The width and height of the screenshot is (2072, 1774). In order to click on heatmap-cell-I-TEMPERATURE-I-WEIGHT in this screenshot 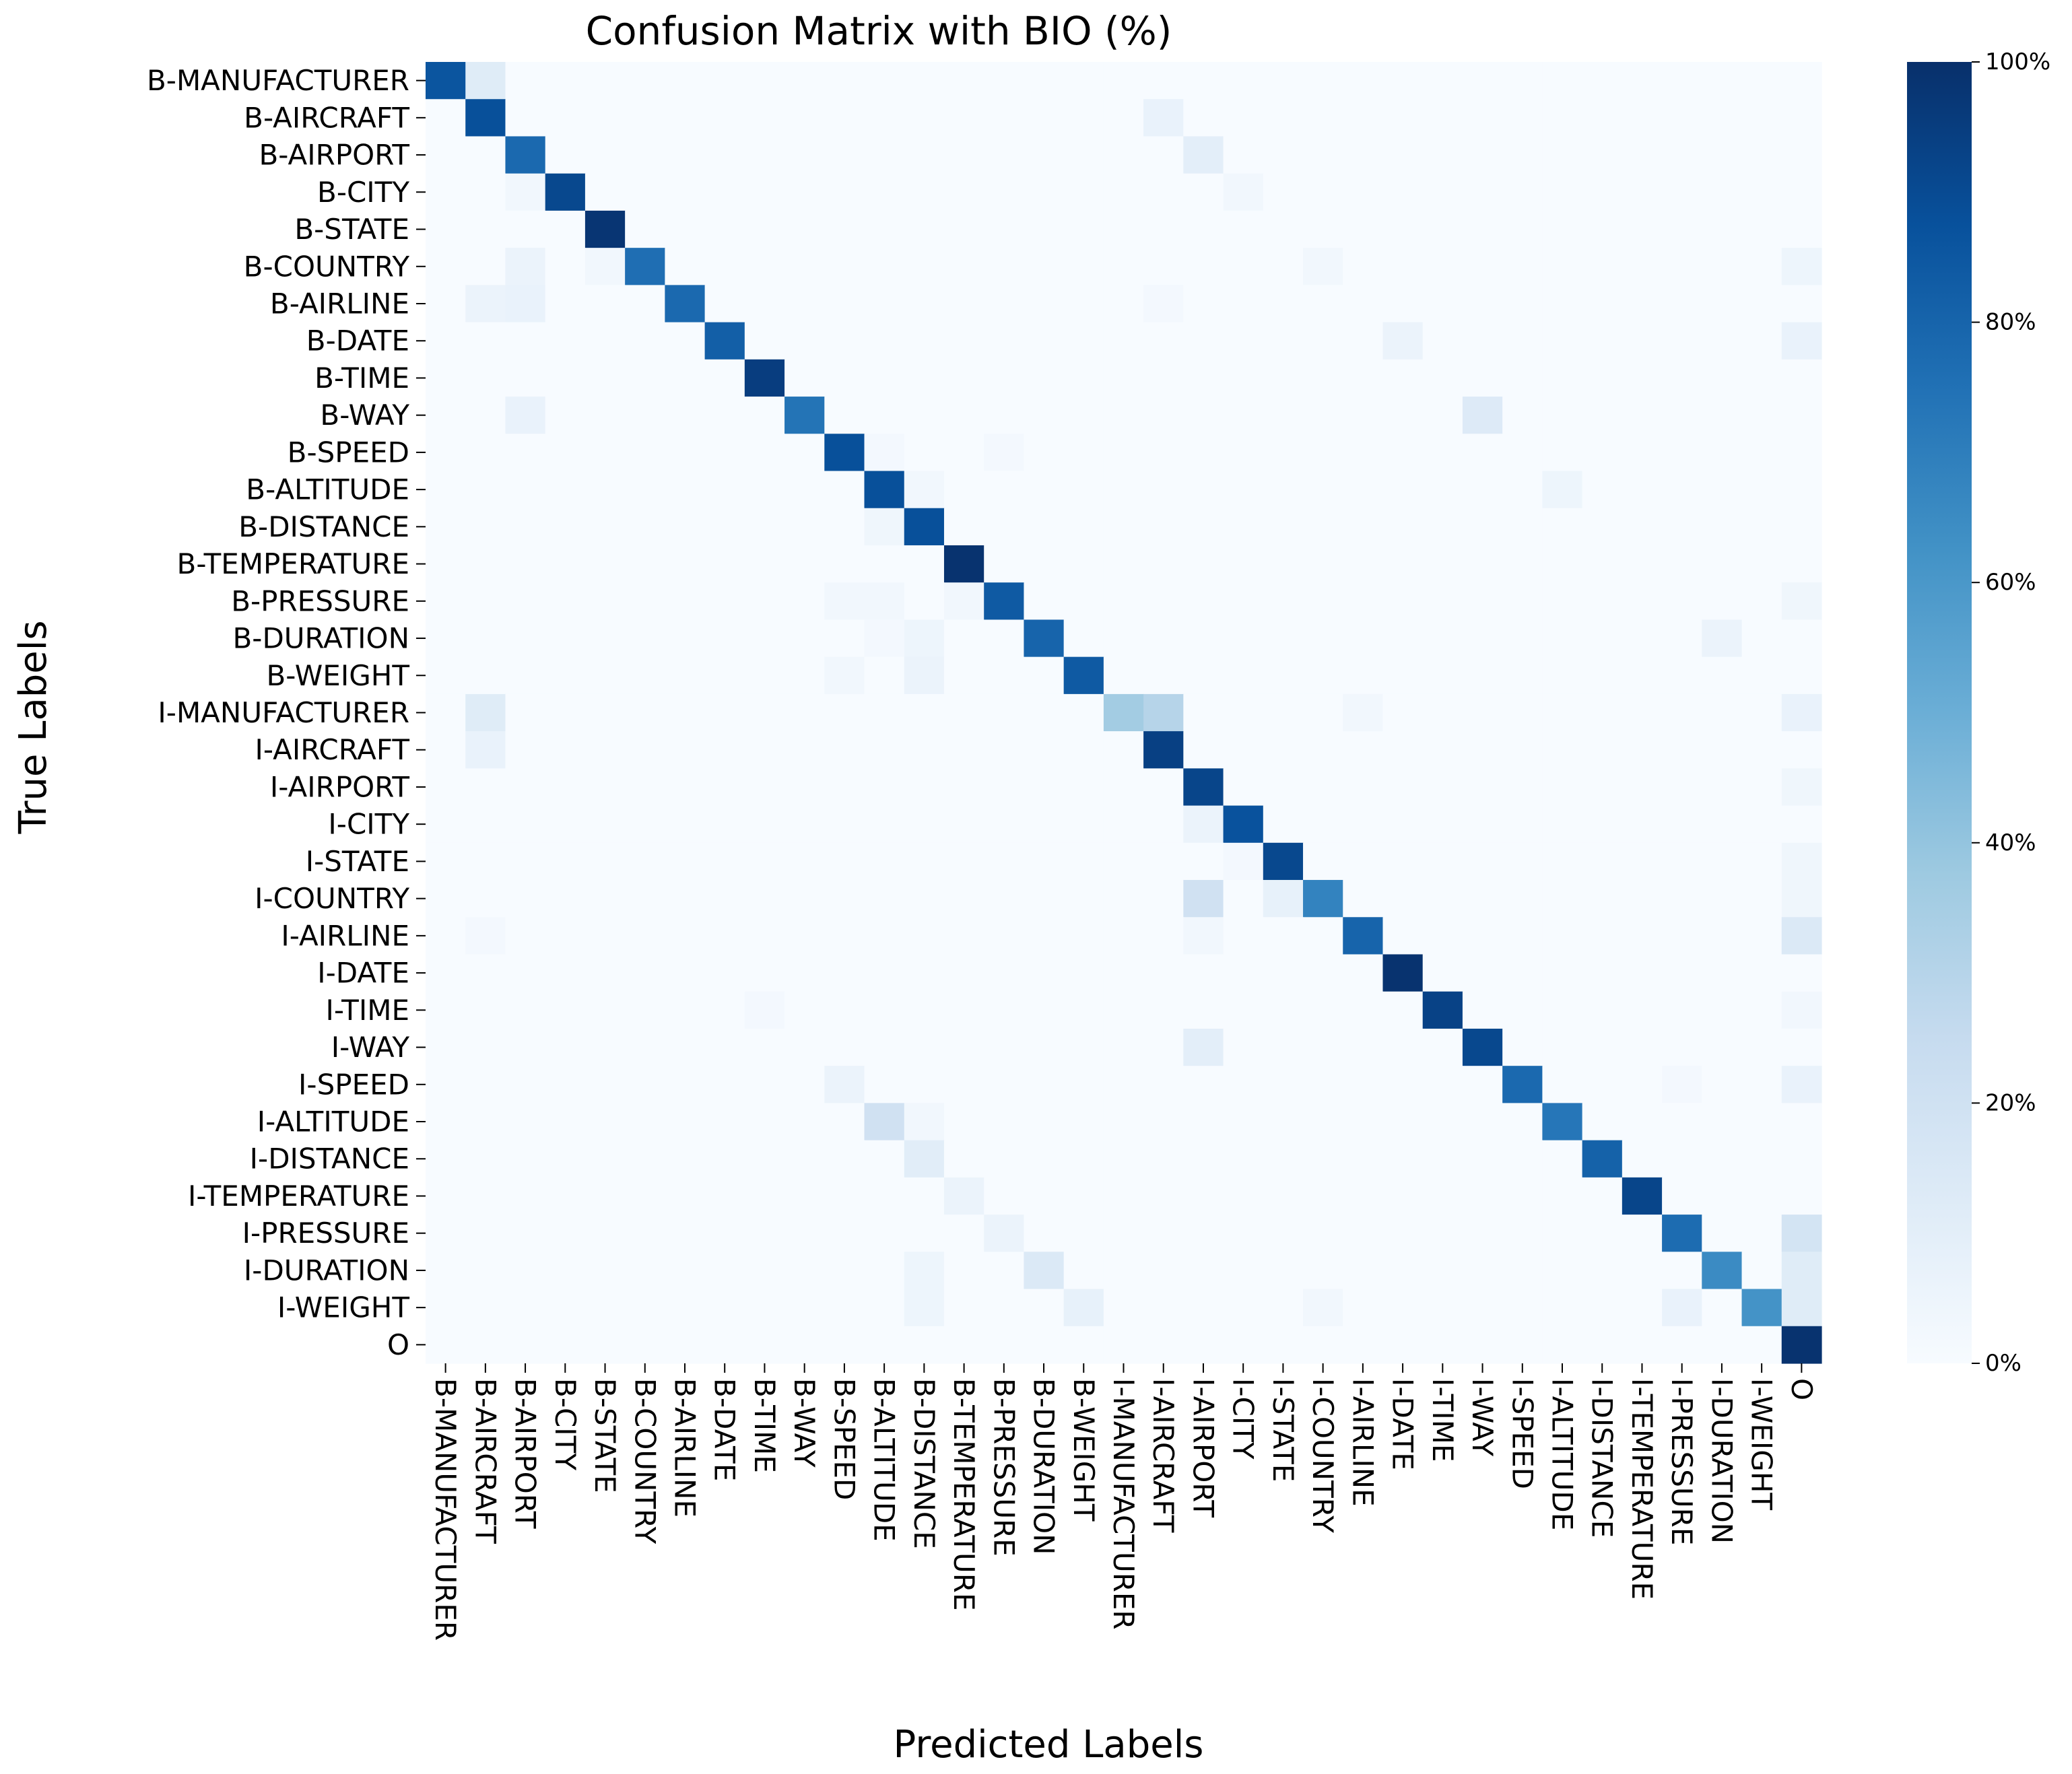, I will do `click(1761, 1196)`.